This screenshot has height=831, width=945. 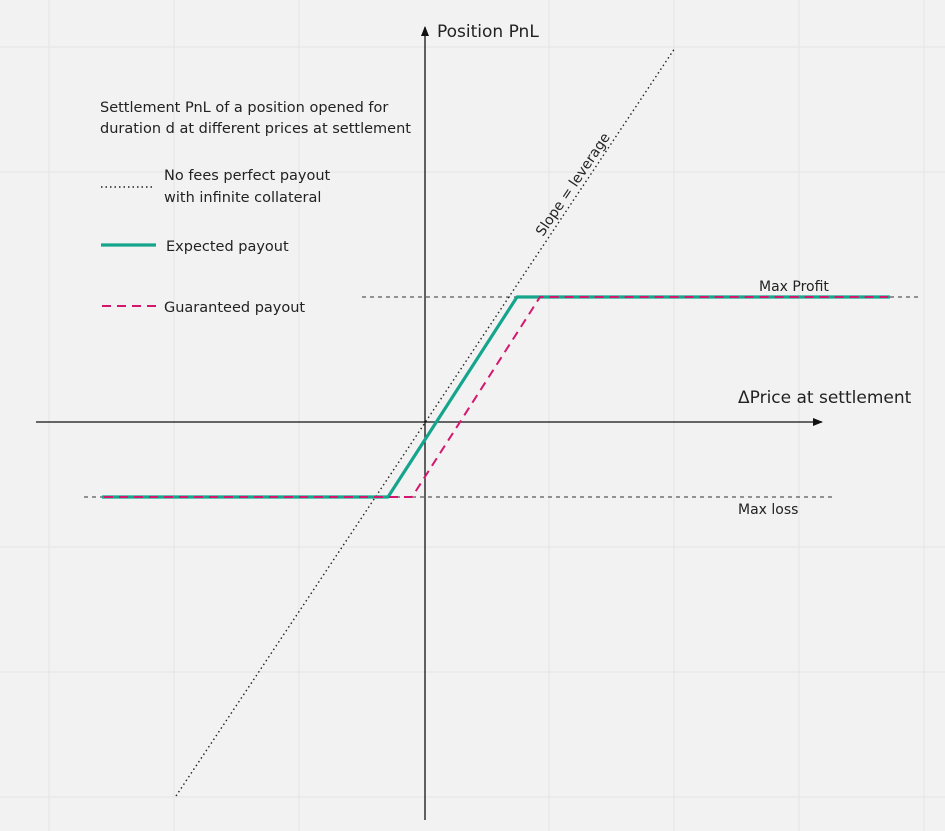 I want to click on description-line-1: Settlement PnL of a position opened for, so click(x=244, y=108).